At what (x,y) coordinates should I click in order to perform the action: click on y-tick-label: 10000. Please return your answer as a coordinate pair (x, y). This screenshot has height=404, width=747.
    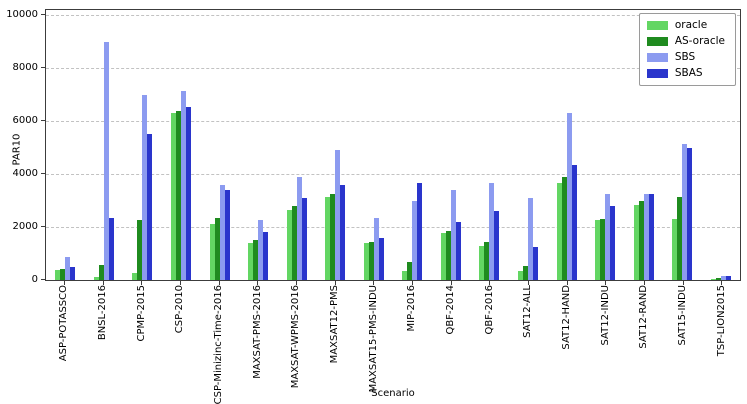
    Looking at the image, I should click on (22, 15).